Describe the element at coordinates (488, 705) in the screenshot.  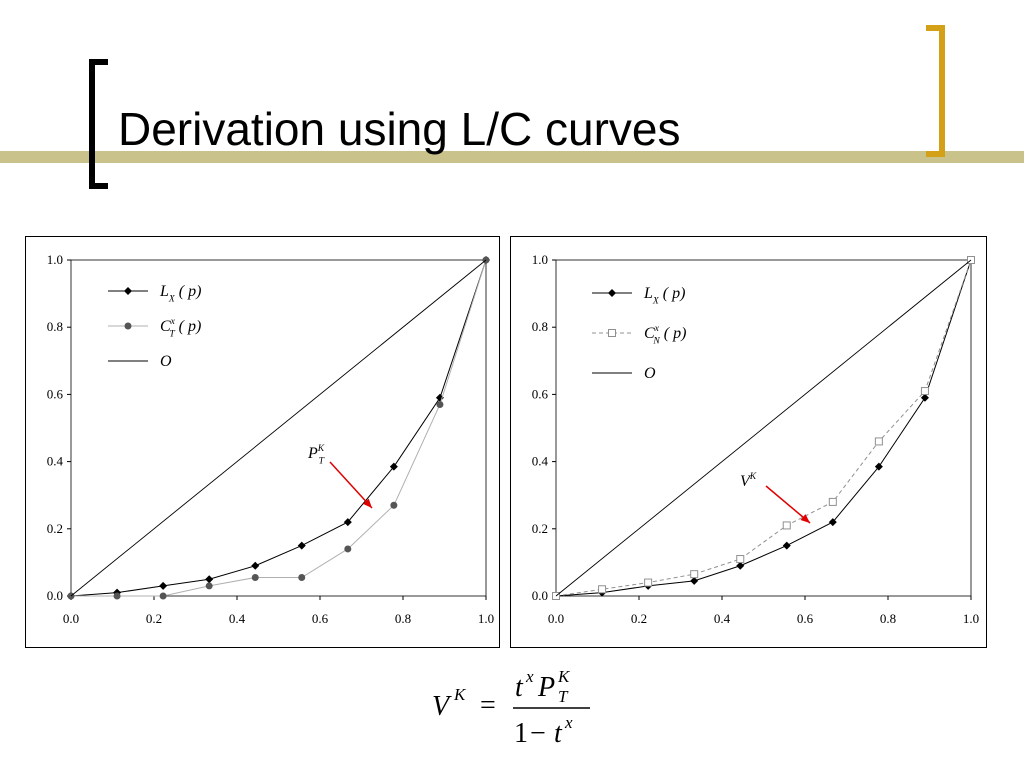
I see `formula-equals: =` at that location.